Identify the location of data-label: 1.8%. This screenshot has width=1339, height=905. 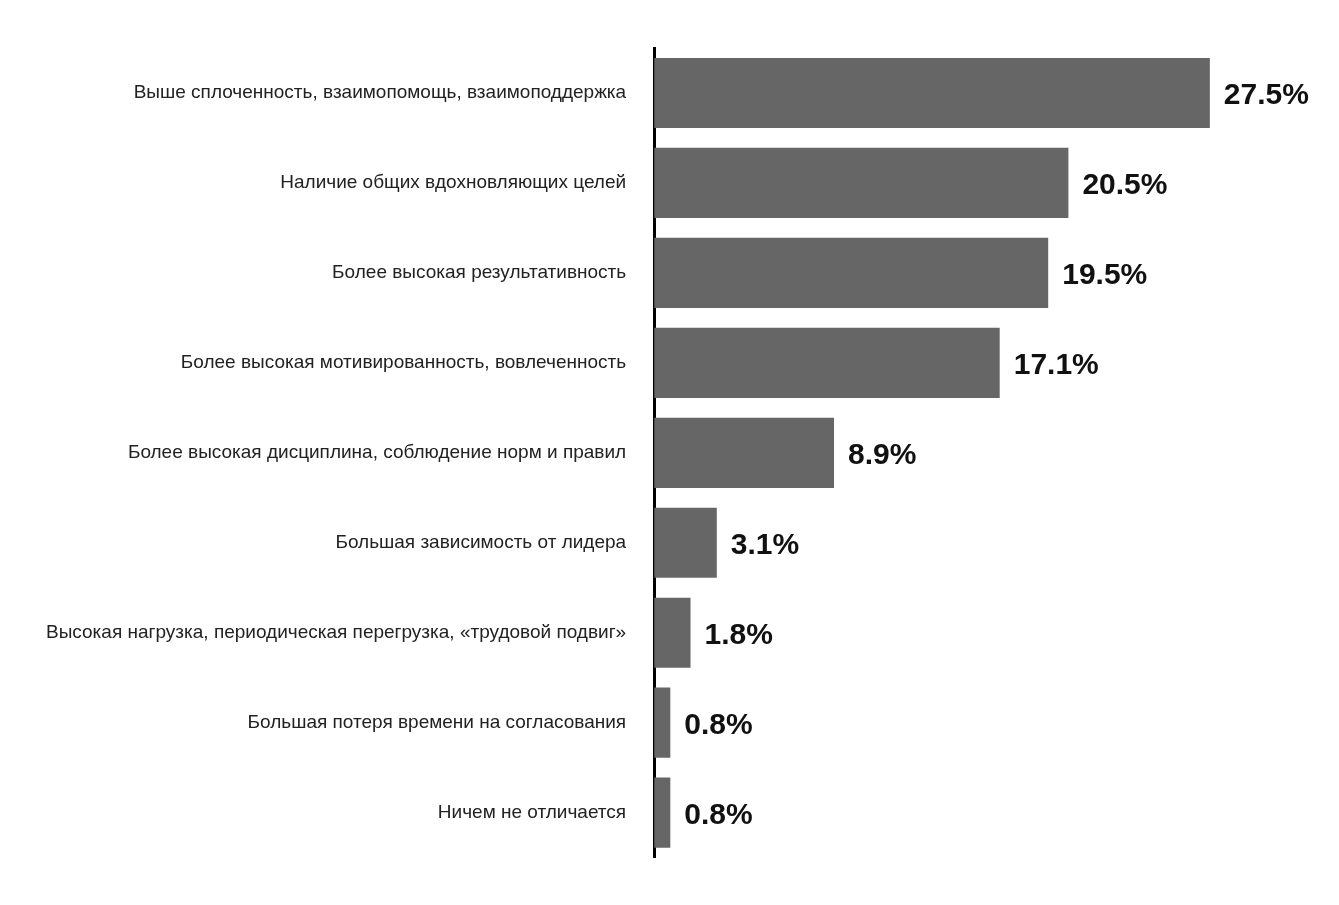
(738, 633).